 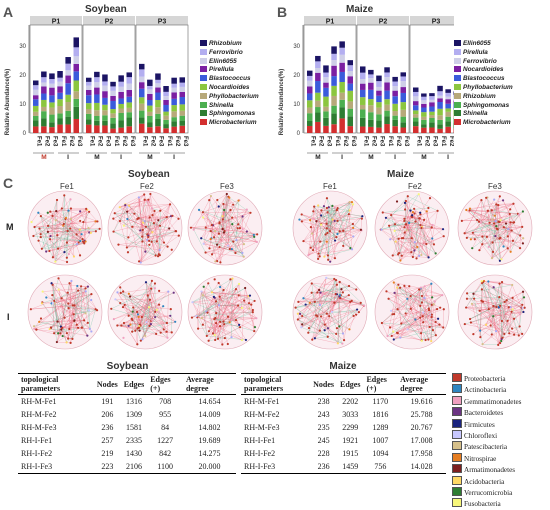 I want to click on table-cell: 2299, so click(x=350, y=427).